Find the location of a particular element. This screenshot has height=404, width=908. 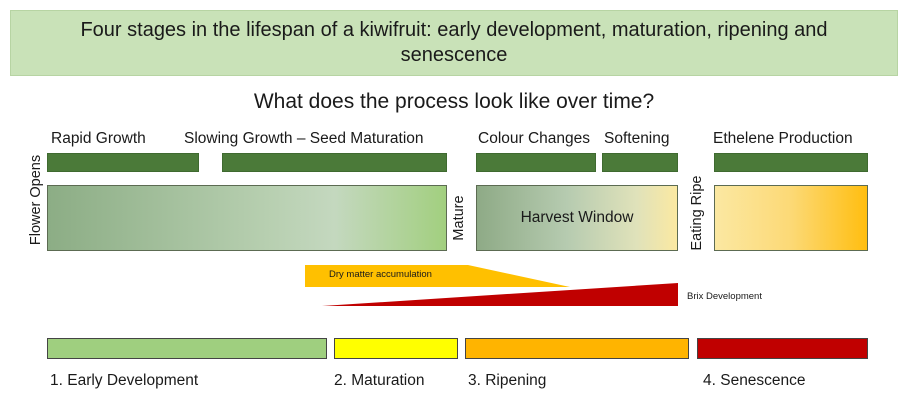

bar-slowing-growth is located at coordinates (334, 162).